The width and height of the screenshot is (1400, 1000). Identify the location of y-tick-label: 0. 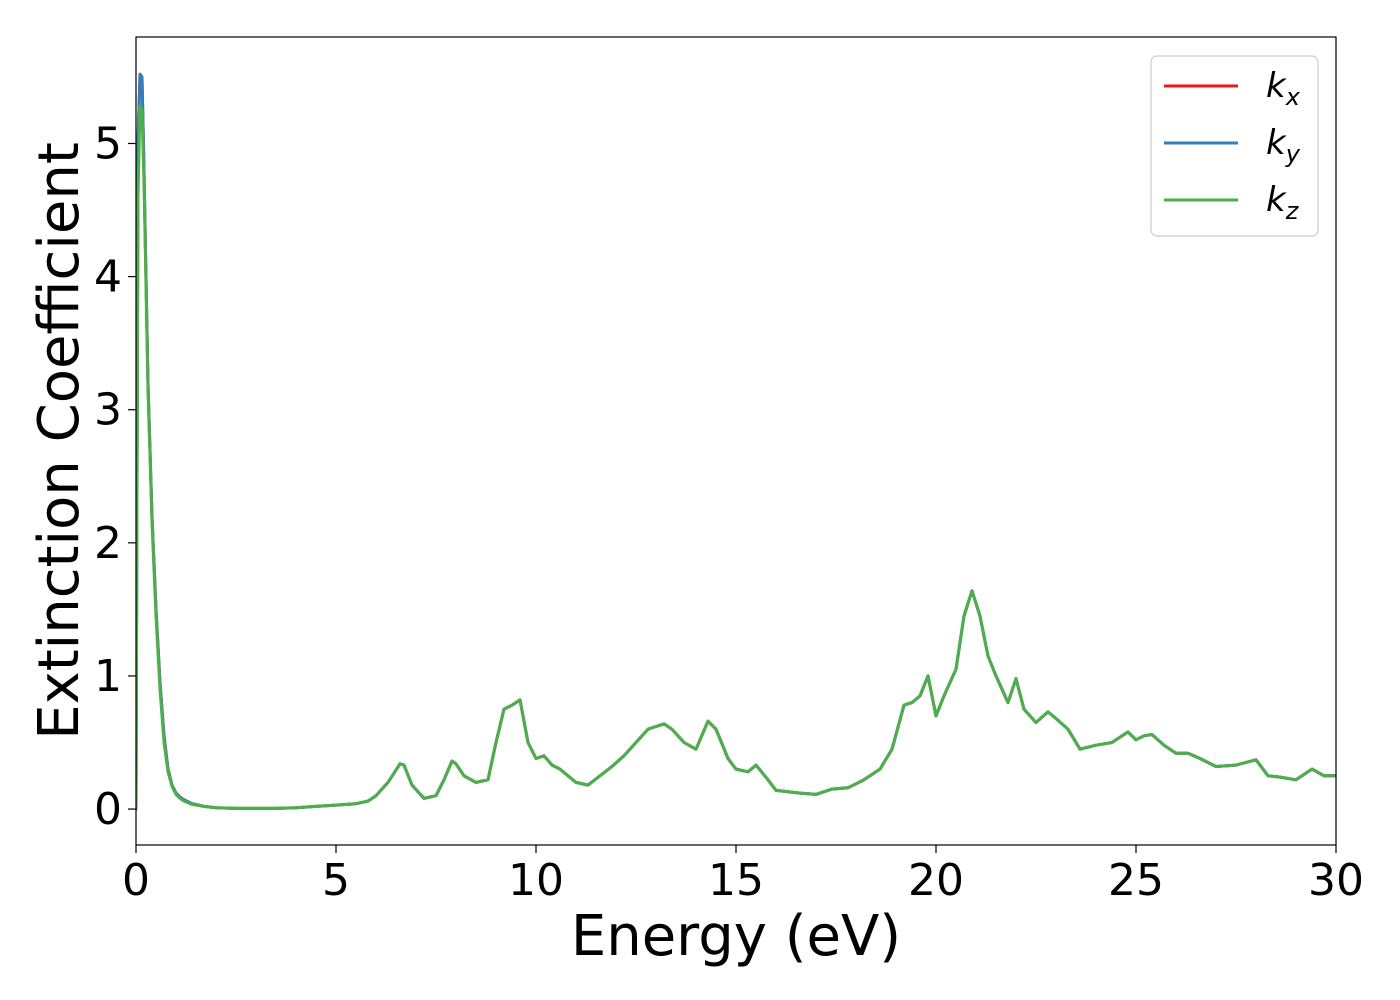
(108, 809).